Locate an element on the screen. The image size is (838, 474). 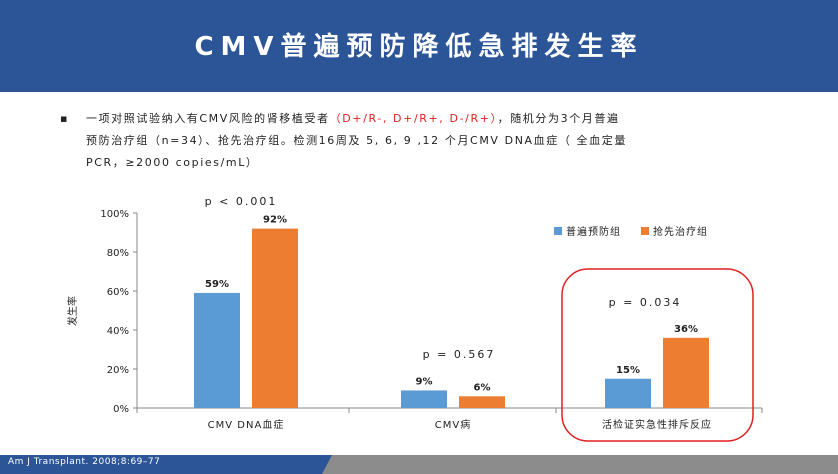
y-tick-label: 0% is located at coordinates (121, 409).